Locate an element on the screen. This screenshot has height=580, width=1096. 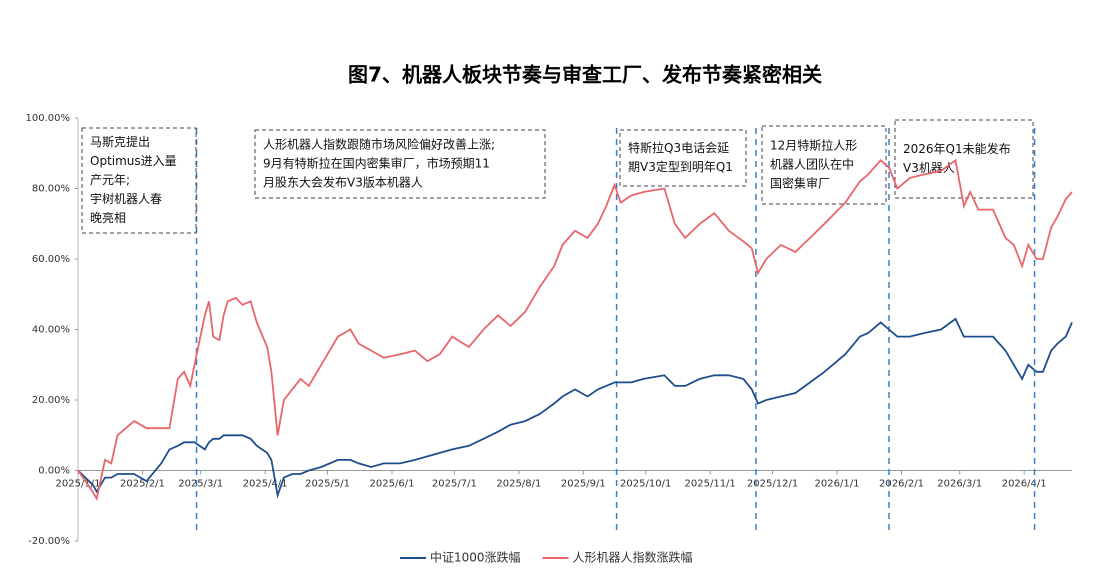
annotation-text: V3机器人 is located at coordinates (929, 168).